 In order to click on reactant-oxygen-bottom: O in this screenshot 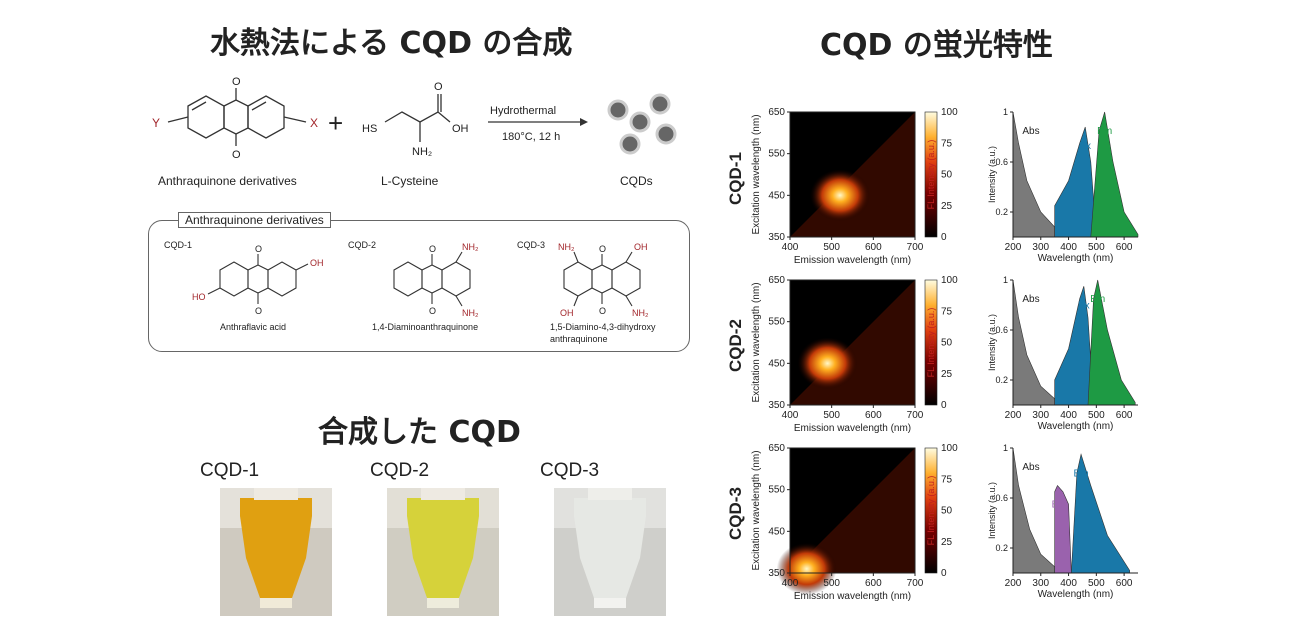, I will do `click(236, 155)`.